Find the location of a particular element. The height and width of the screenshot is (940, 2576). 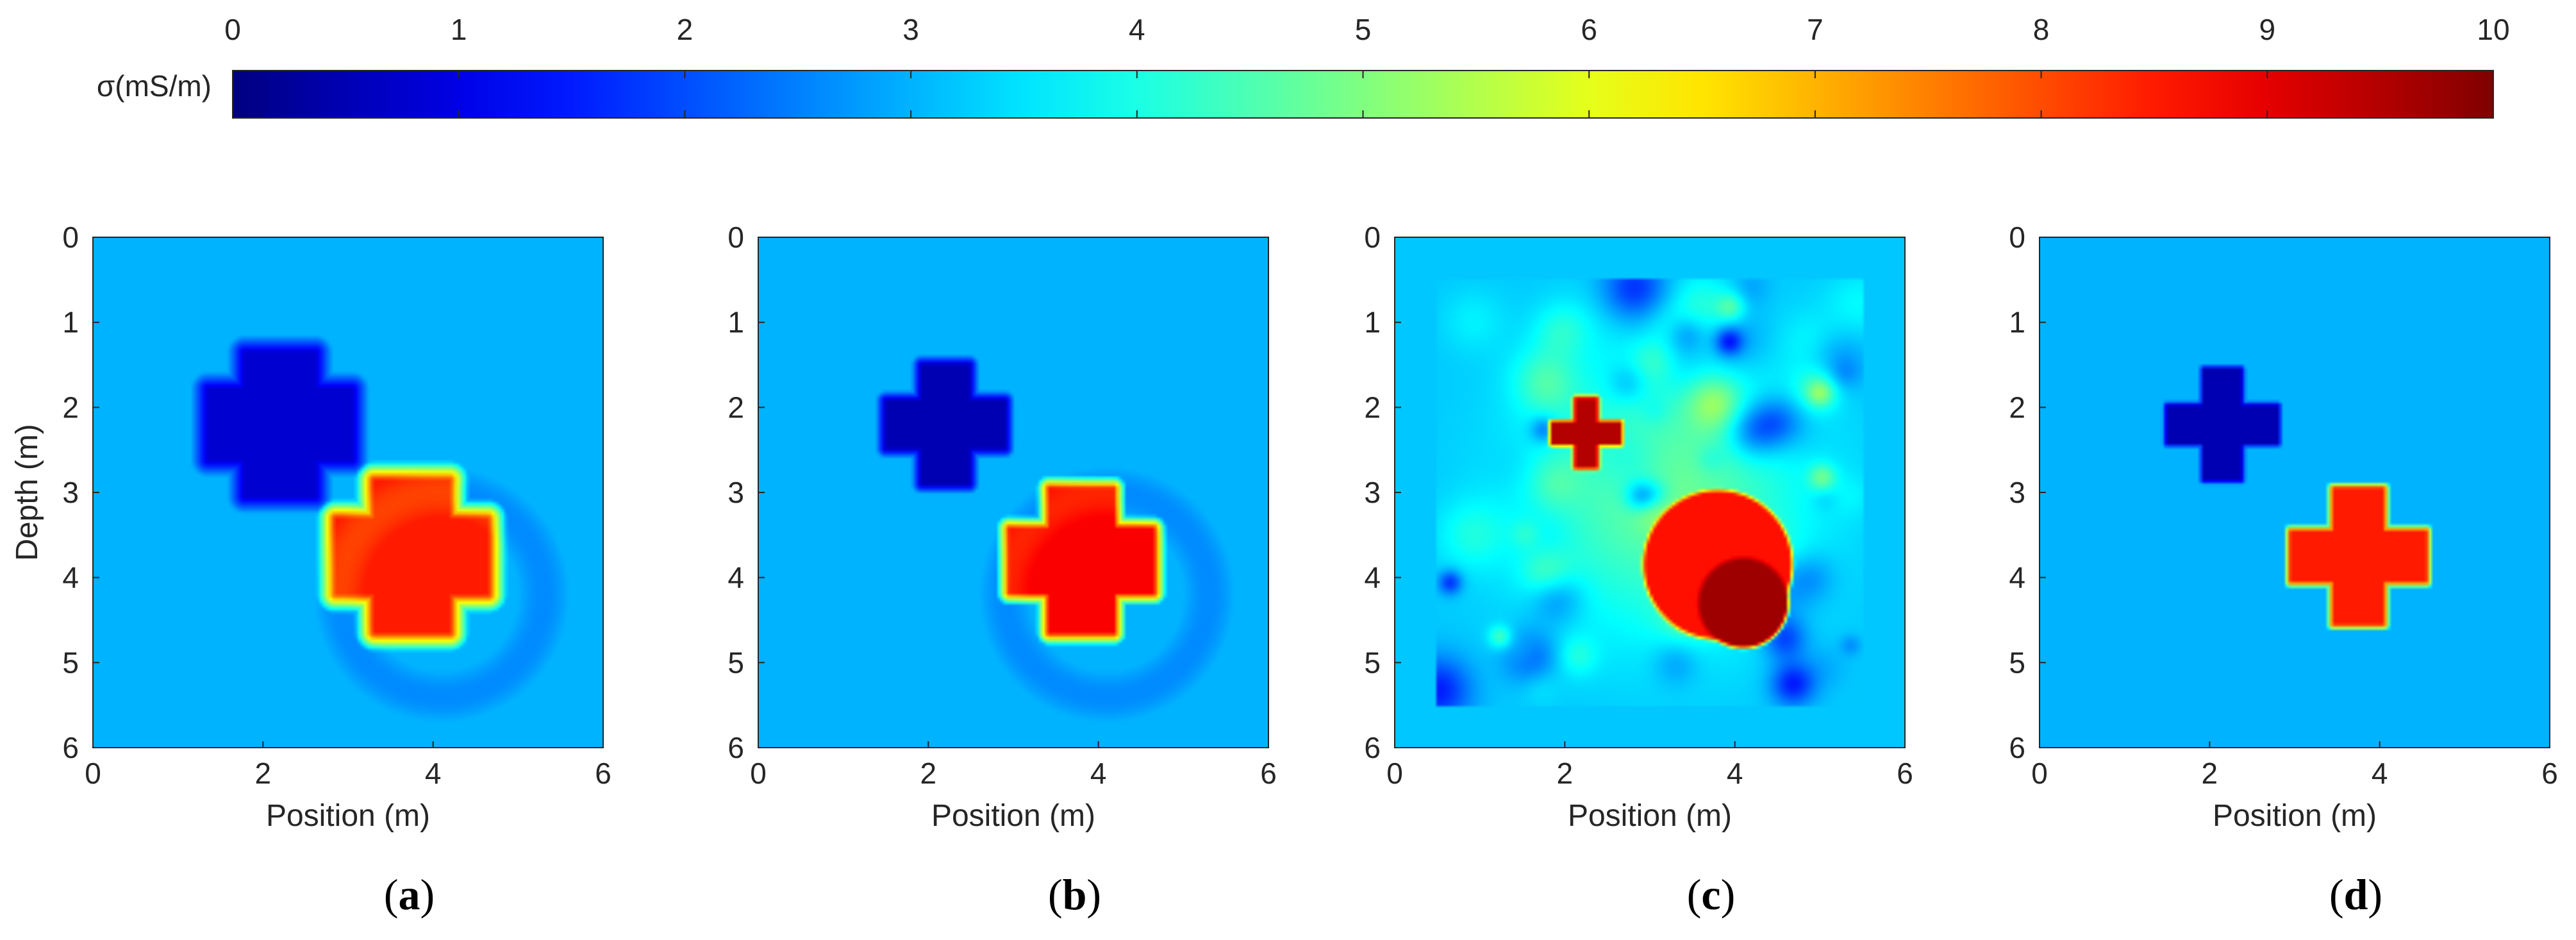

colorbar-tick-label: 2 is located at coordinates (686, 30).